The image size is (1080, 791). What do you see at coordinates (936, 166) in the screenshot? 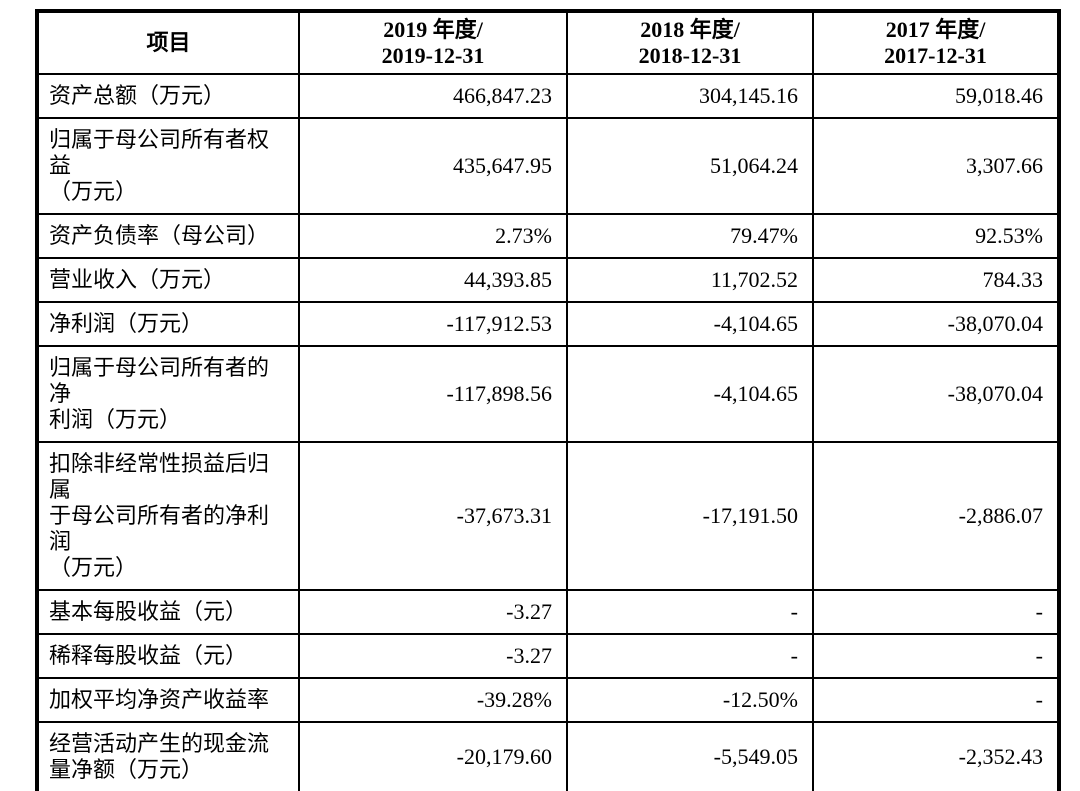
I see `value-cell: 3,307.66` at bounding box center [936, 166].